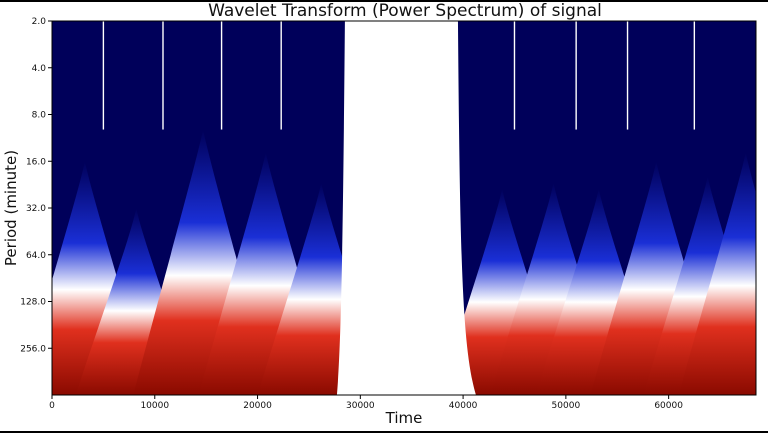 The width and height of the screenshot is (768, 433). Describe the element at coordinates (566, 406) in the screenshot. I see `x-tick-label: 50000` at that location.